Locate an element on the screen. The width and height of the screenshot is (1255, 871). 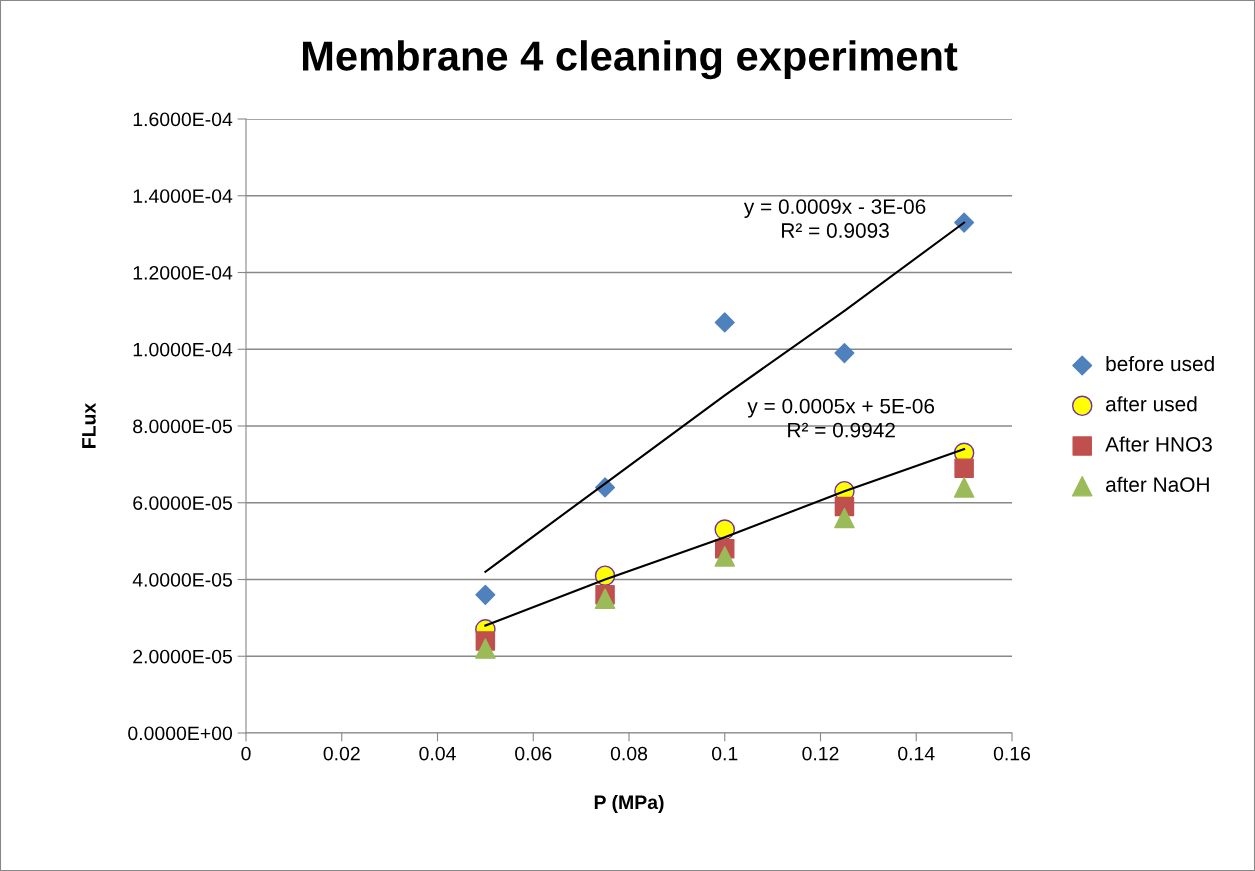
x-tick-label: 0.14 is located at coordinates (916, 753).